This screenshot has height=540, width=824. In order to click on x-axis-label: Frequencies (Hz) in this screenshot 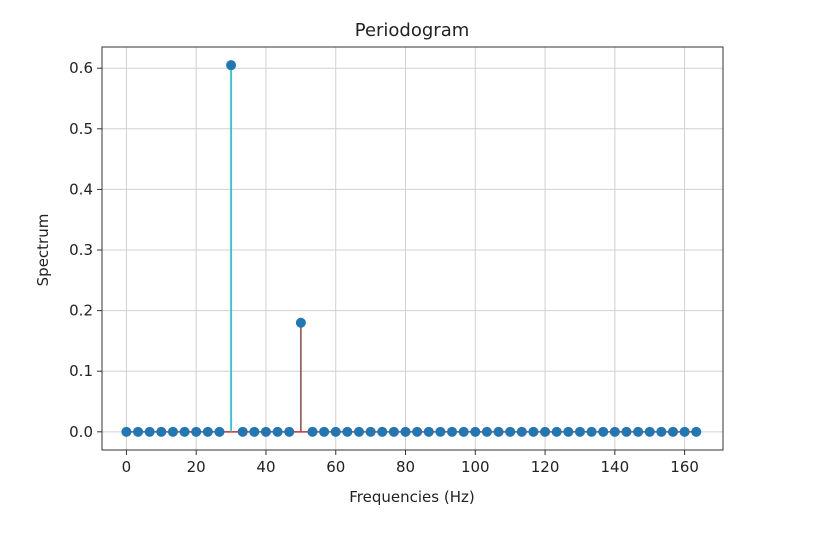, I will do `click(411, 497)`.